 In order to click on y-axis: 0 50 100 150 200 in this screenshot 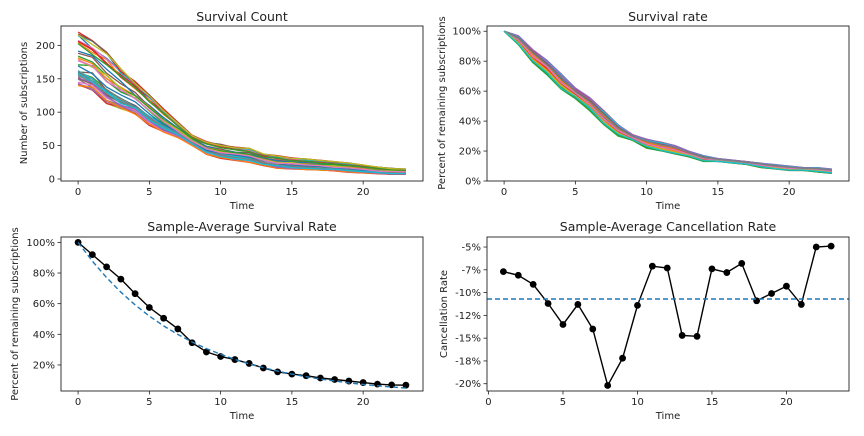, I will do `click(48, 113)`.